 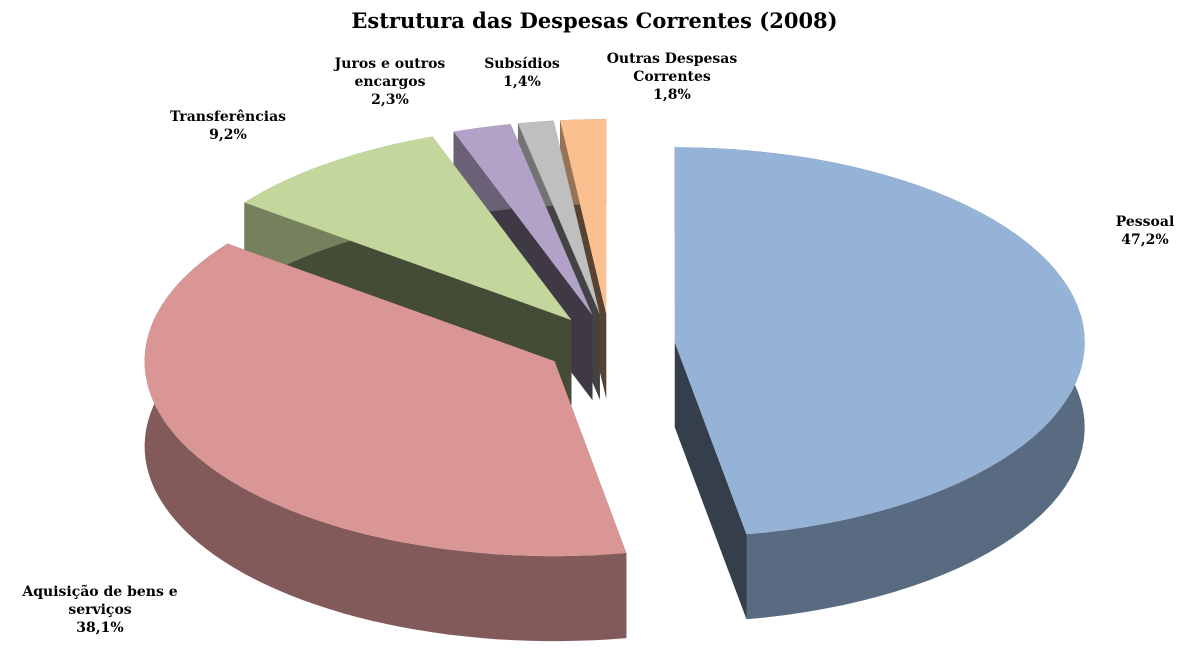 What do you see at coordinates (100, 601) in the screenshot?
I see `label-name: Aquisição de bens e serviços` at bounding box center [100, 601].